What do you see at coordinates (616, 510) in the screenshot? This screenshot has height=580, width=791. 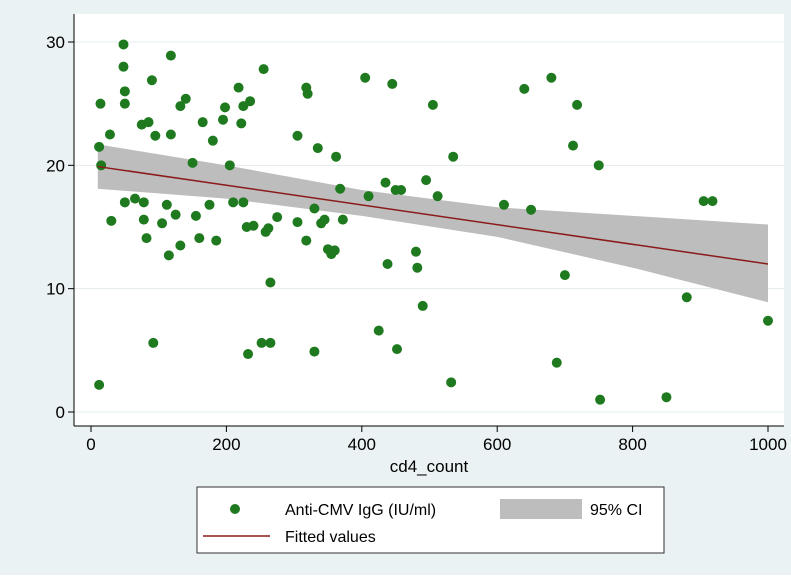 I see `legend-ci-label: 95% CI` at bounding box center [616, 510].